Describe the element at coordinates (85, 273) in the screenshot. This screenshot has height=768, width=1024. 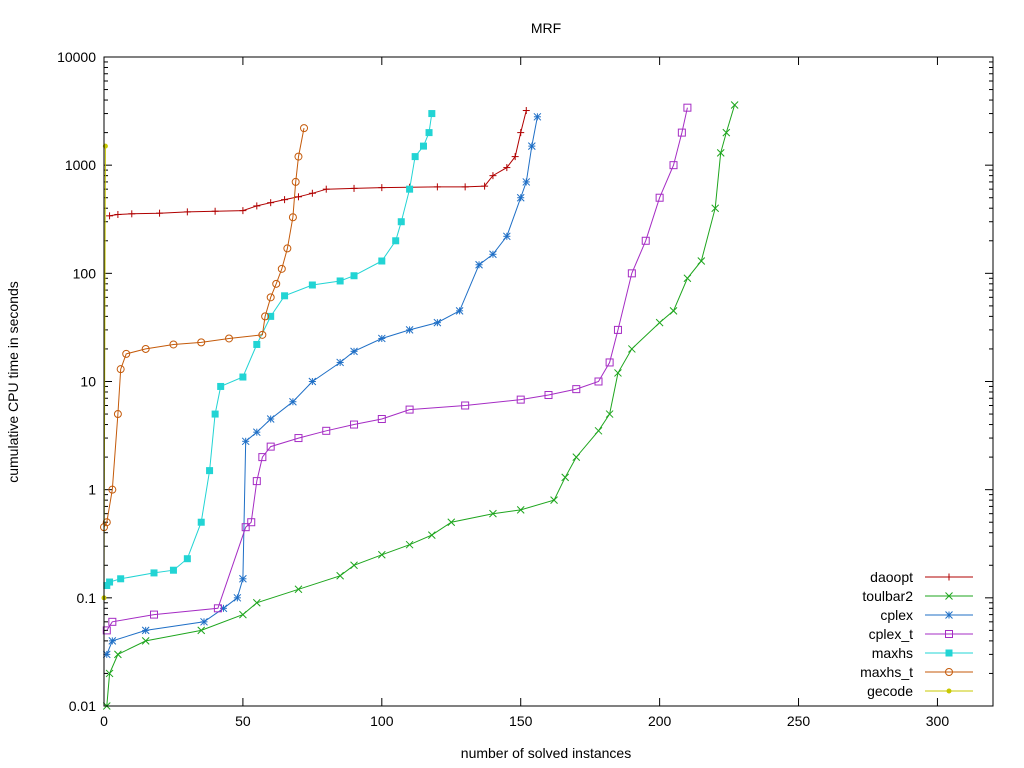
I see `y-tick-label: 100` at that location.